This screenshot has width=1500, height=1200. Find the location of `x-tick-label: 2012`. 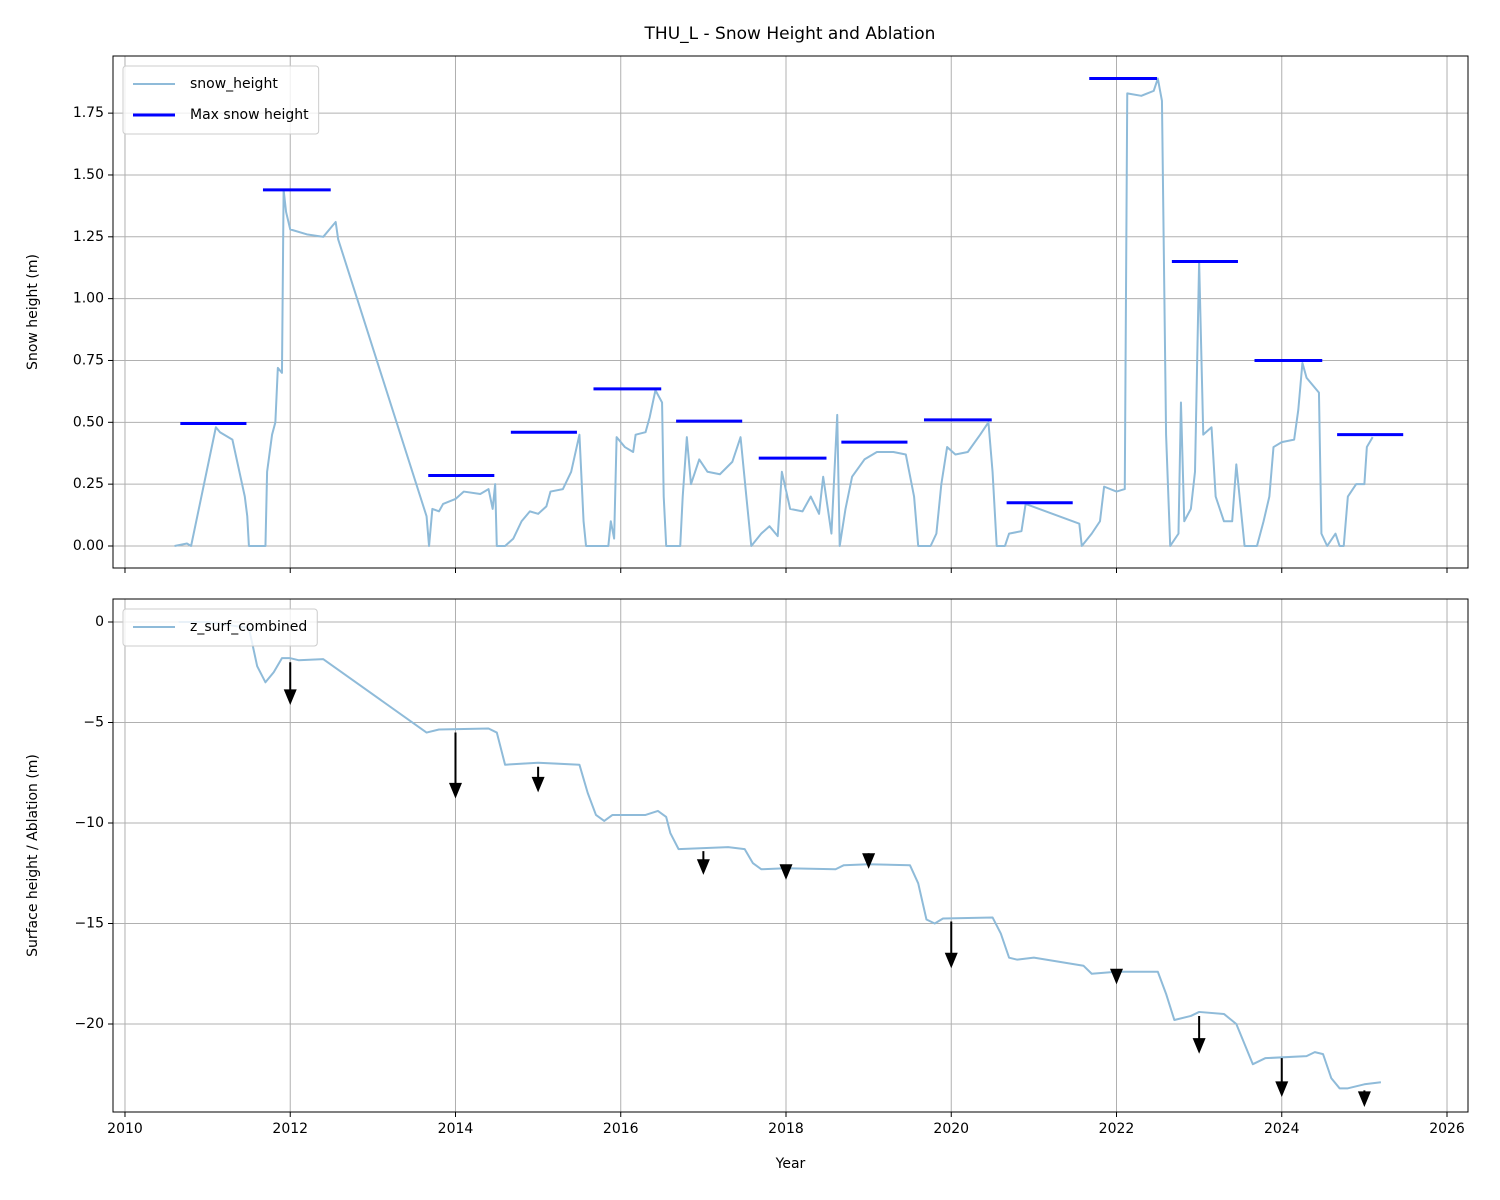

x-tick-label: 2012 is located at coordinates (290, 1129).